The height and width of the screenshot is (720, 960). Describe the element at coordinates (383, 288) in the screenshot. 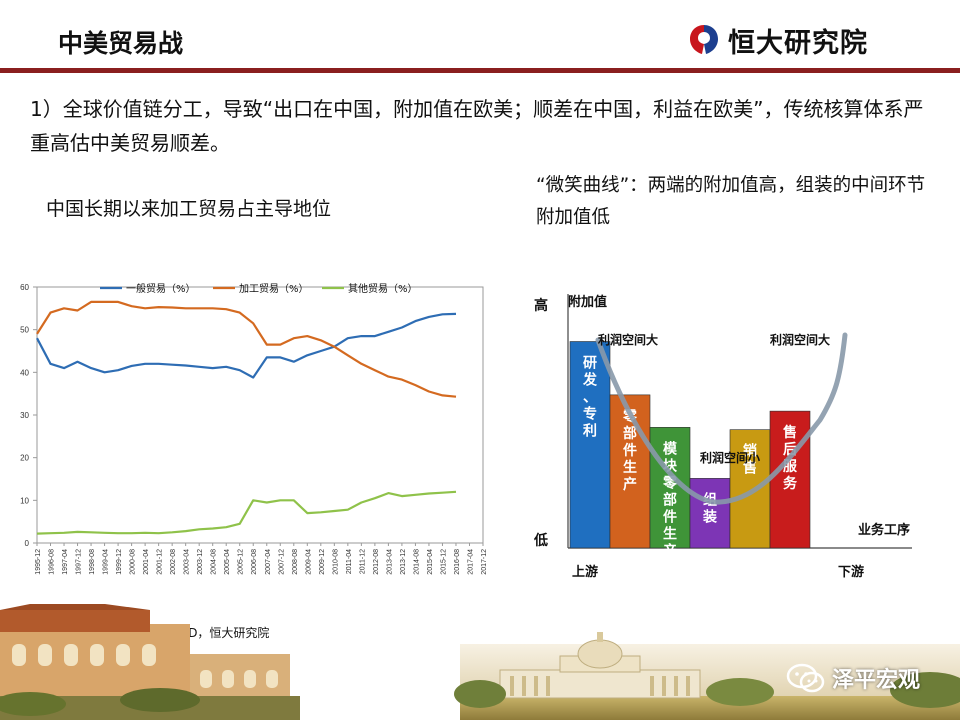

I see `legend-label: 其他贸易（%）` at that location.